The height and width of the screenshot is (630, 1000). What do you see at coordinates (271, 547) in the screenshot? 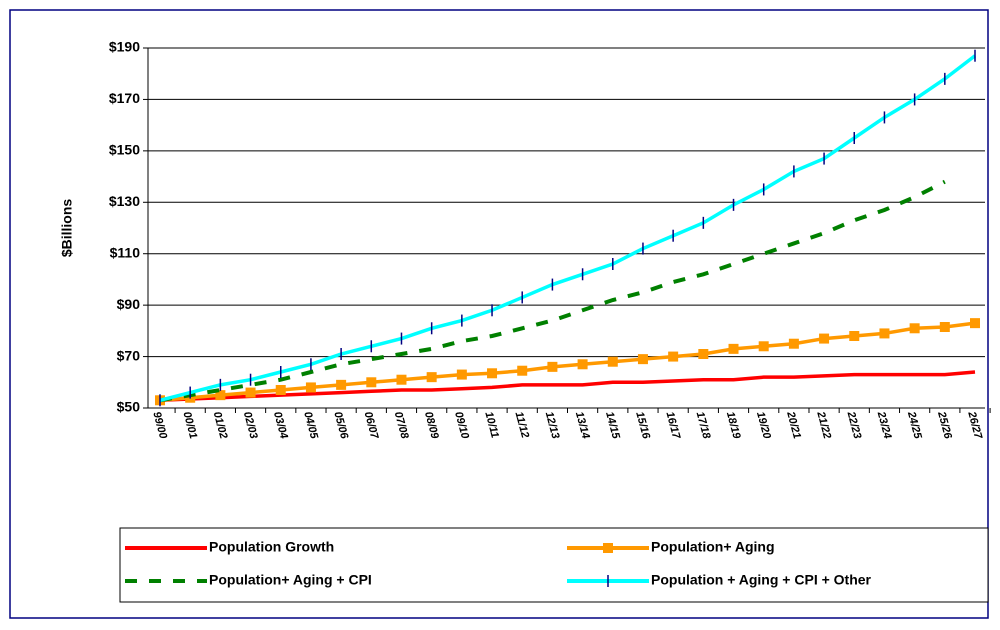
I see `legend-label: Population Growth` at bounding box center [271, 547].